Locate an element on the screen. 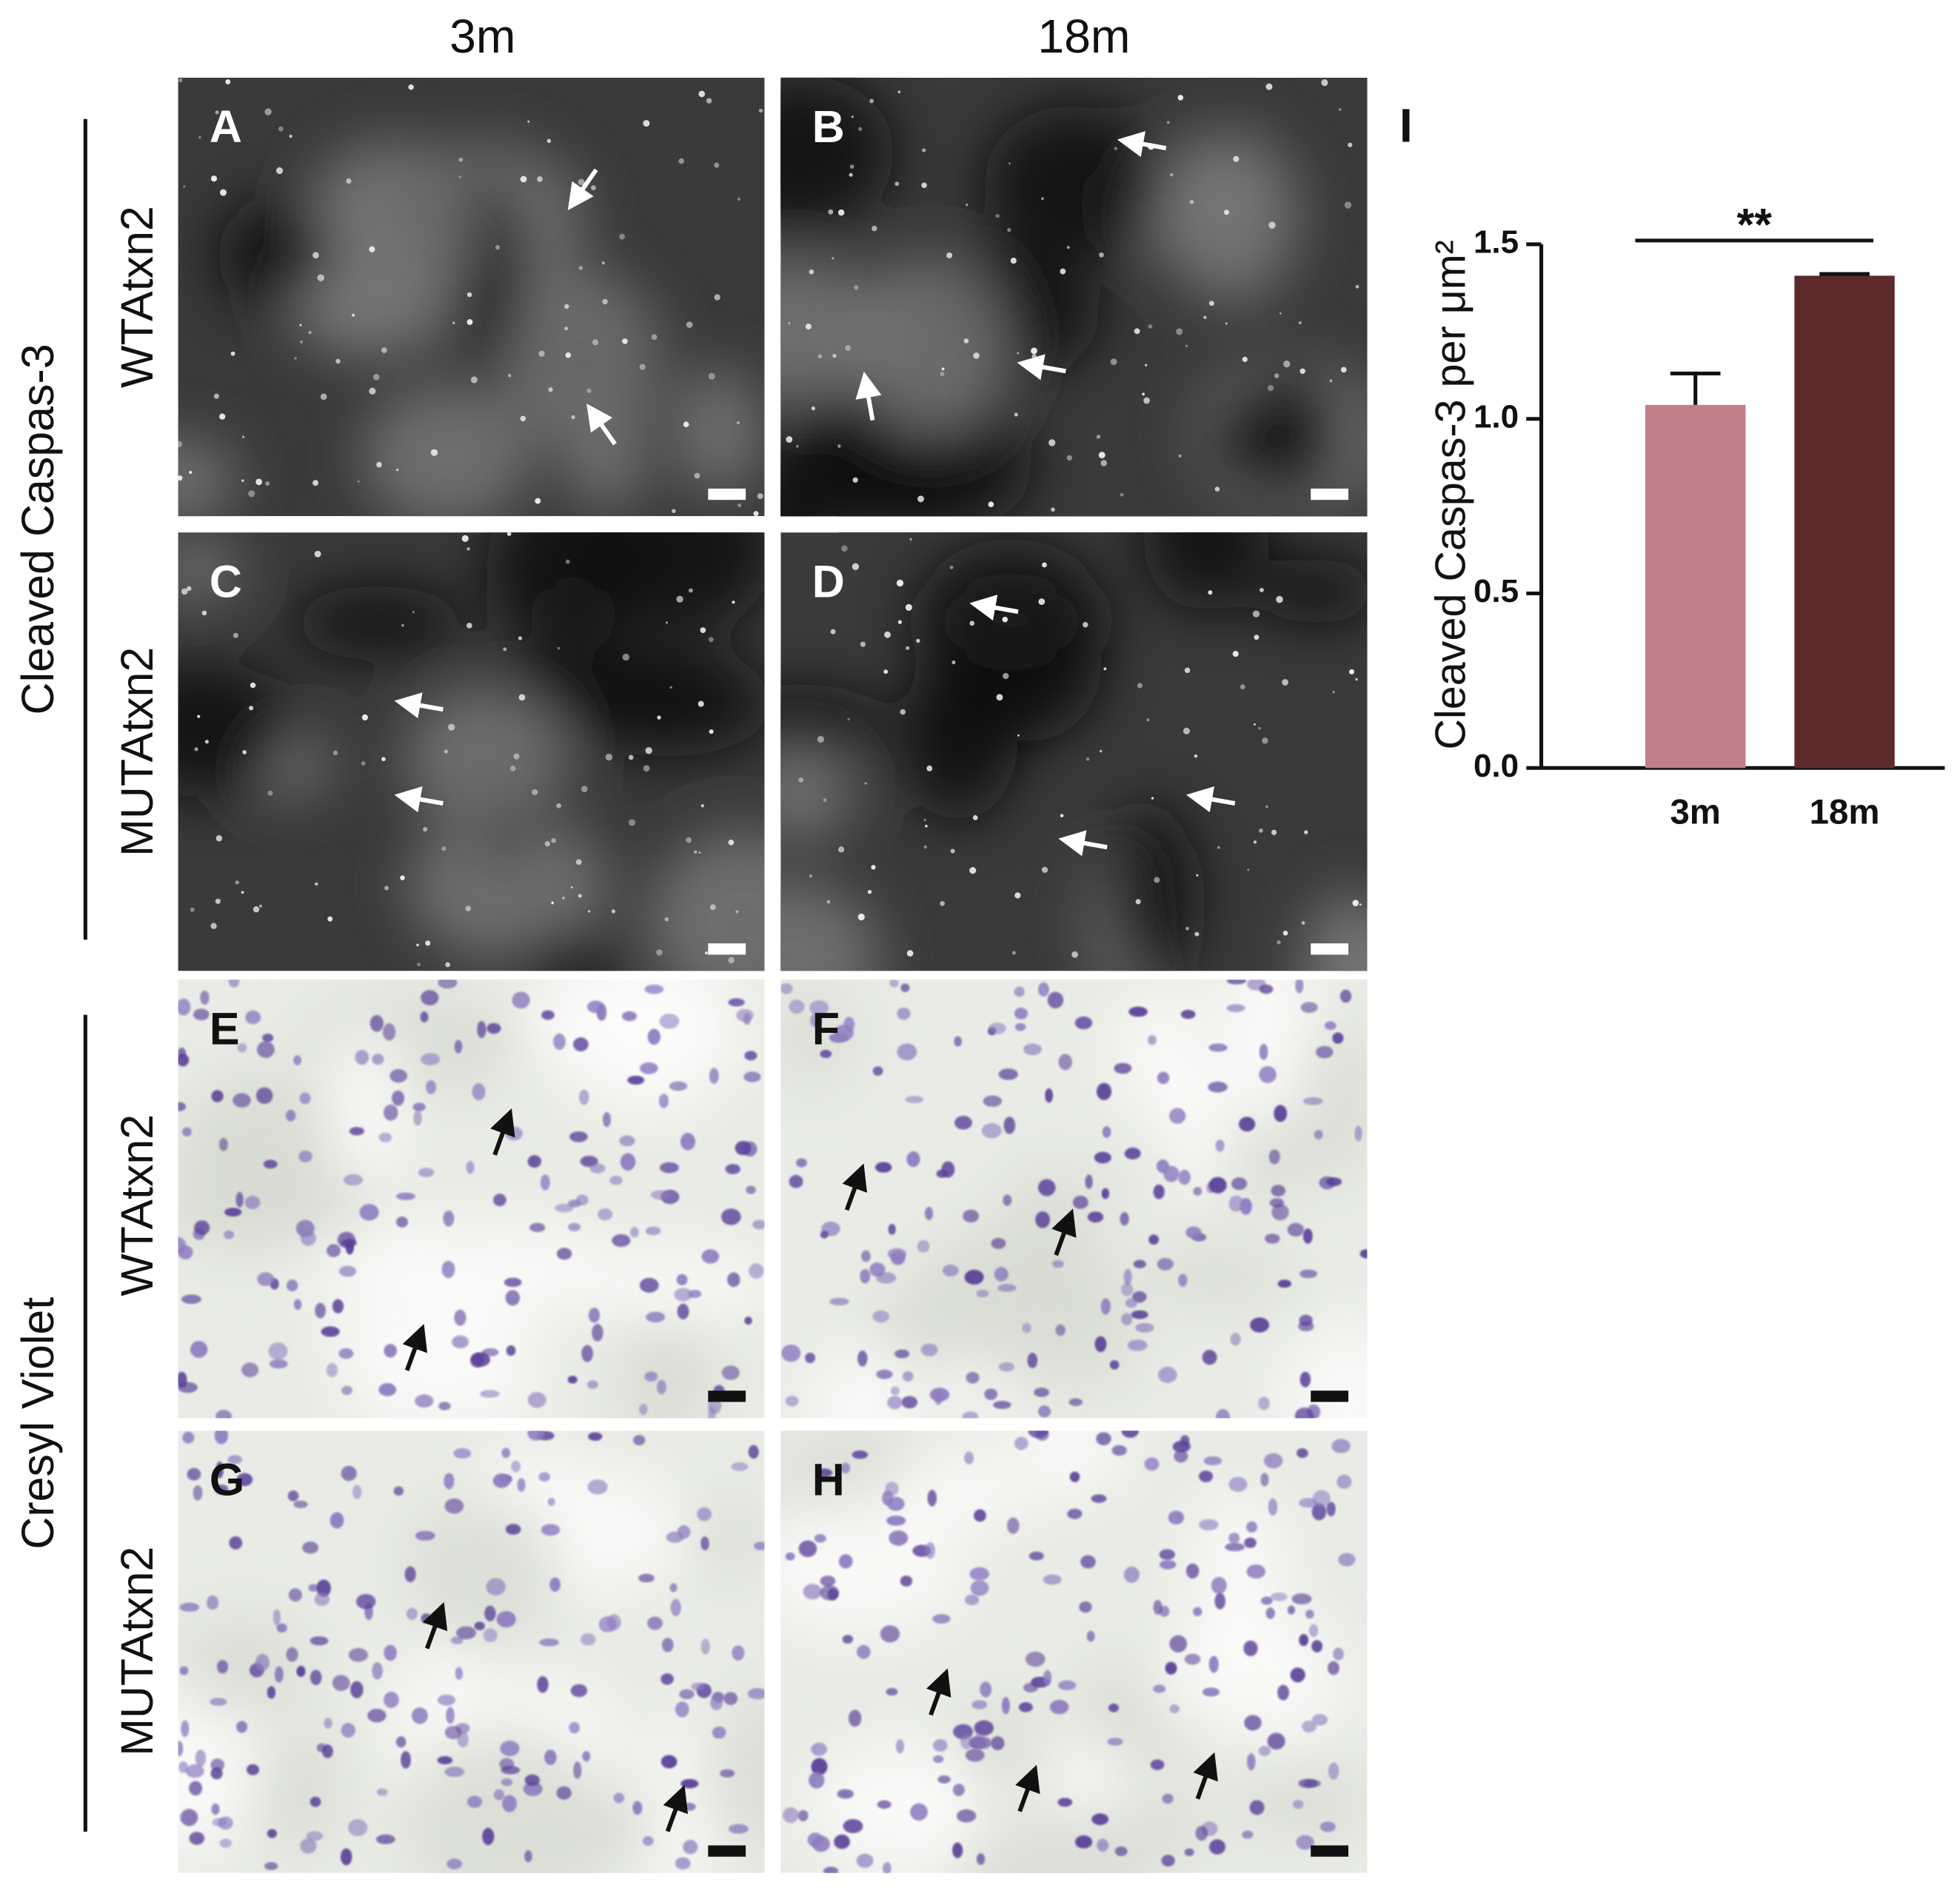 This screenshot has width=1960, height=1888. scale-bar is located at coordinates (1329, 949).